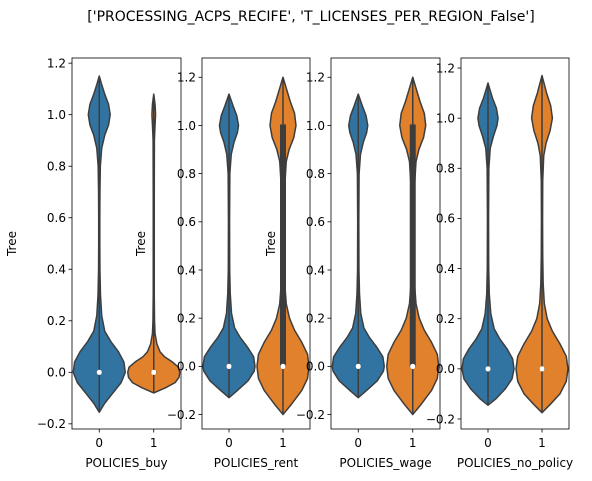  What do you see at coordinates (256, 463) in the screenshot?
I see `x-axis-label: POLICIES_rent` at bounding box center [256, 463].